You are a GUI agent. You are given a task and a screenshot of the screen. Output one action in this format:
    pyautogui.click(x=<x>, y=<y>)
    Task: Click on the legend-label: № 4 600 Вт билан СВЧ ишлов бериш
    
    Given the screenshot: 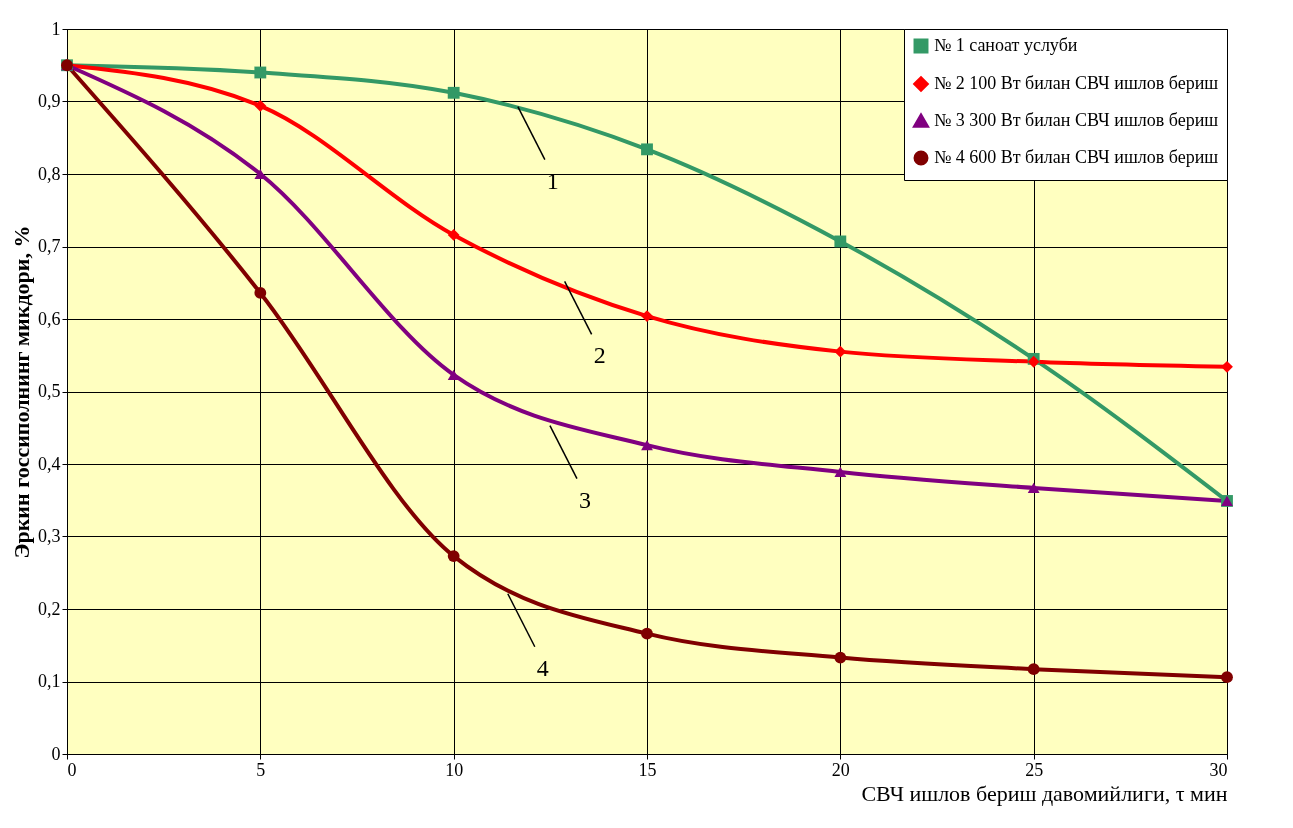 What is the action you would take?
    pyautogui.click(x=1076, y=157)
    